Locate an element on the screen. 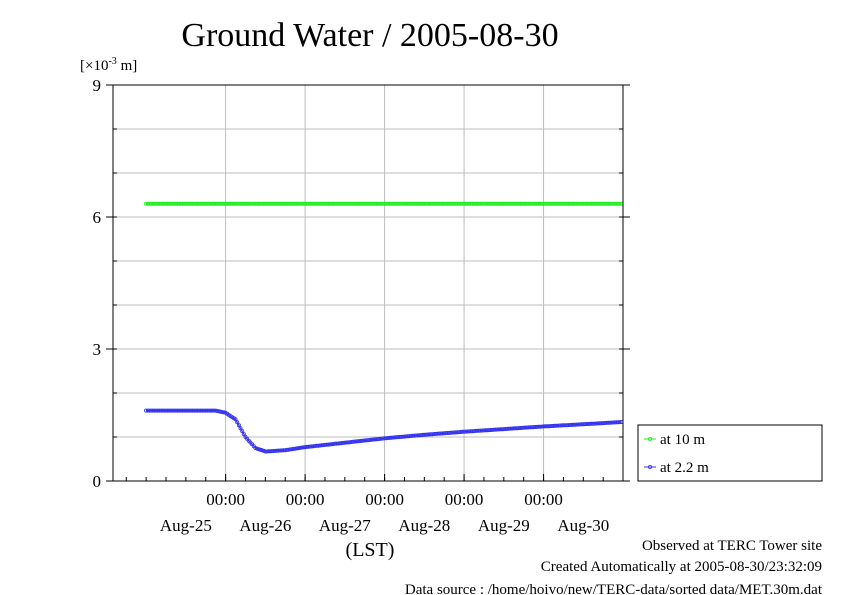 The width and height of the screenshot is (842, 595). chart-title: Ground Water / 2005-08-30 is located at coordinates (369, 35).